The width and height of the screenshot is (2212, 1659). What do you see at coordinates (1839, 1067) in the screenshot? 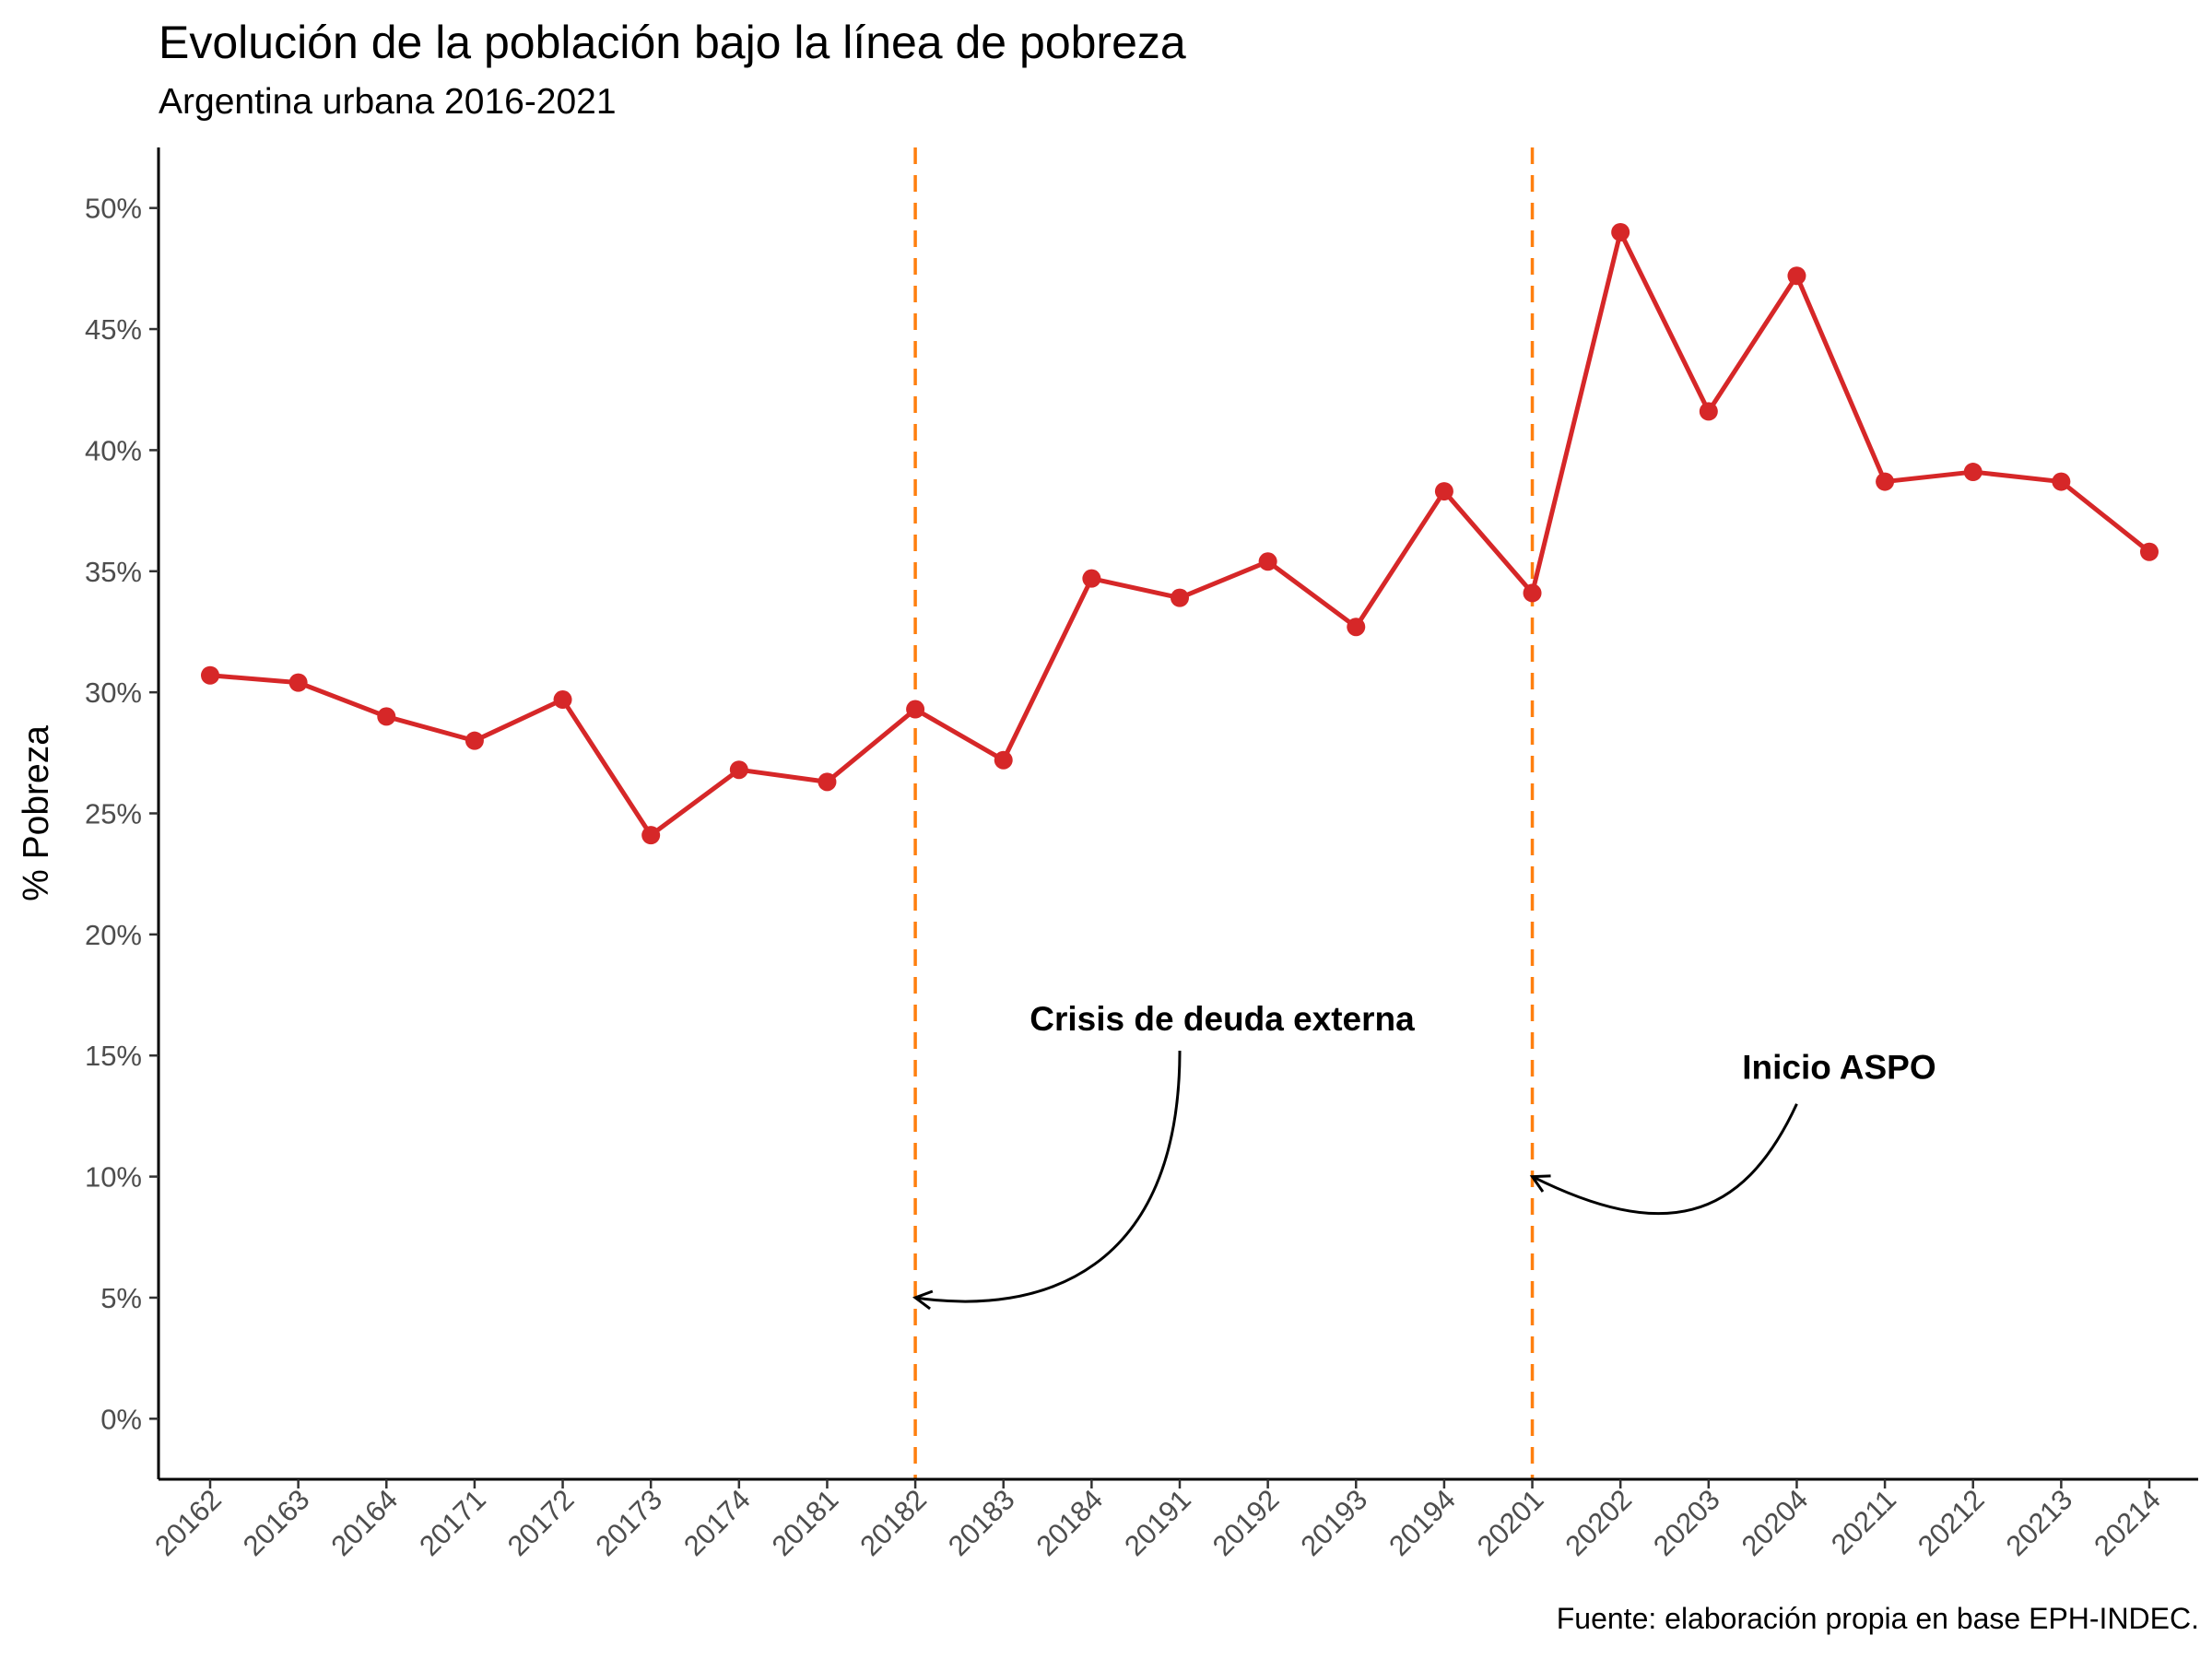
I see `annotation-label-2: Inicio ASPO` at bounding box center [1839, 1067].